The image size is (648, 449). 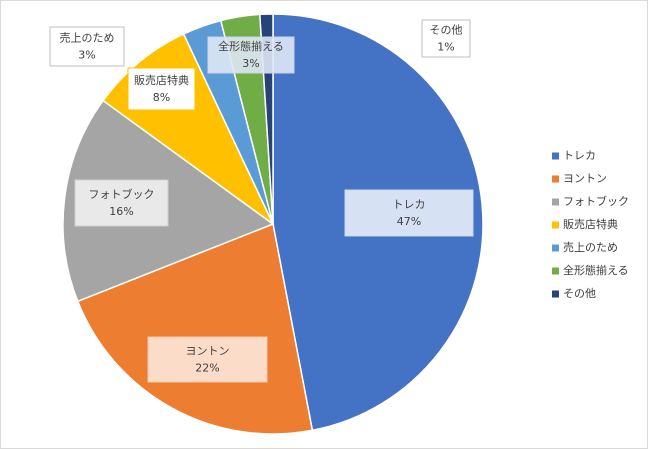 I want to click on data-label-value: 8%, so click(x=161, y=97).